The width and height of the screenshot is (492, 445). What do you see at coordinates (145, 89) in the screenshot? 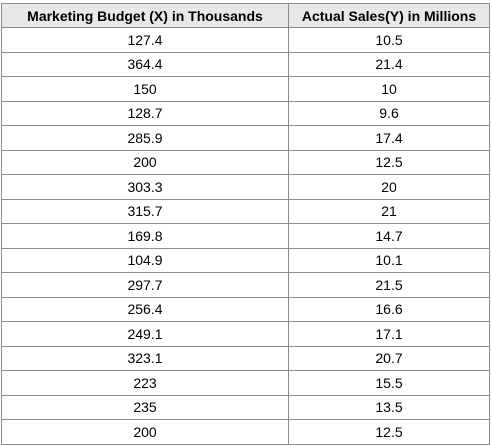
I see `cell-marketing-budget: 150` at bounding box center [145, 89].